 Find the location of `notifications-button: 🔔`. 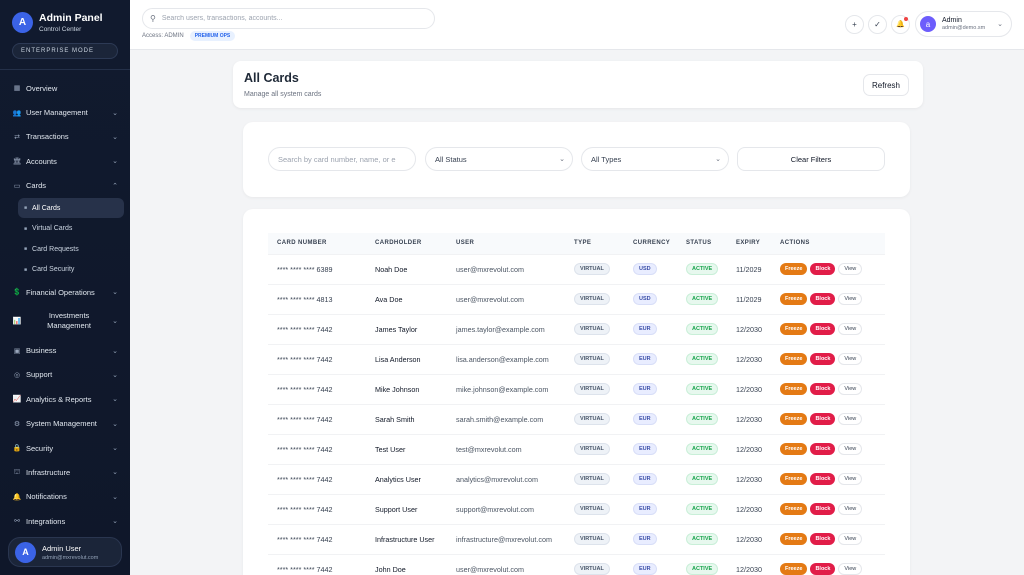

notifications-button: 🔔 is located at coordinates (900, 24).